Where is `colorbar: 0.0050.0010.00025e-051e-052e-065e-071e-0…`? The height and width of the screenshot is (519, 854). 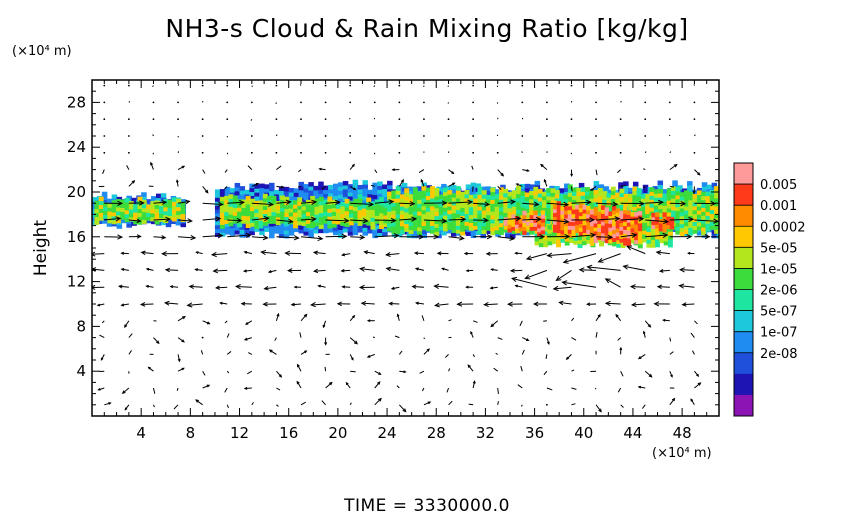 colorbar: 0.0050.0010.00025e-051e-052e-065e-071e-0… is located at coordinates (769, 289).